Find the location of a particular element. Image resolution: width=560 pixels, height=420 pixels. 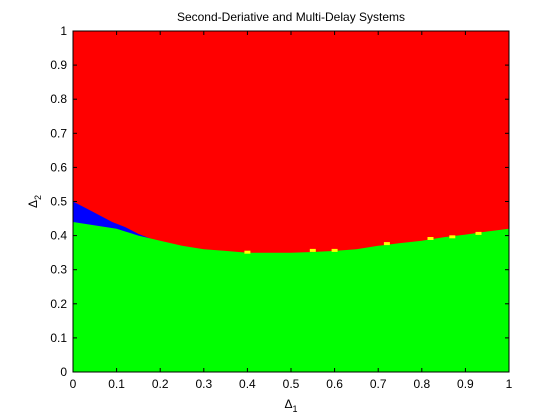

yellow-points is located at coordinates (363, 242).